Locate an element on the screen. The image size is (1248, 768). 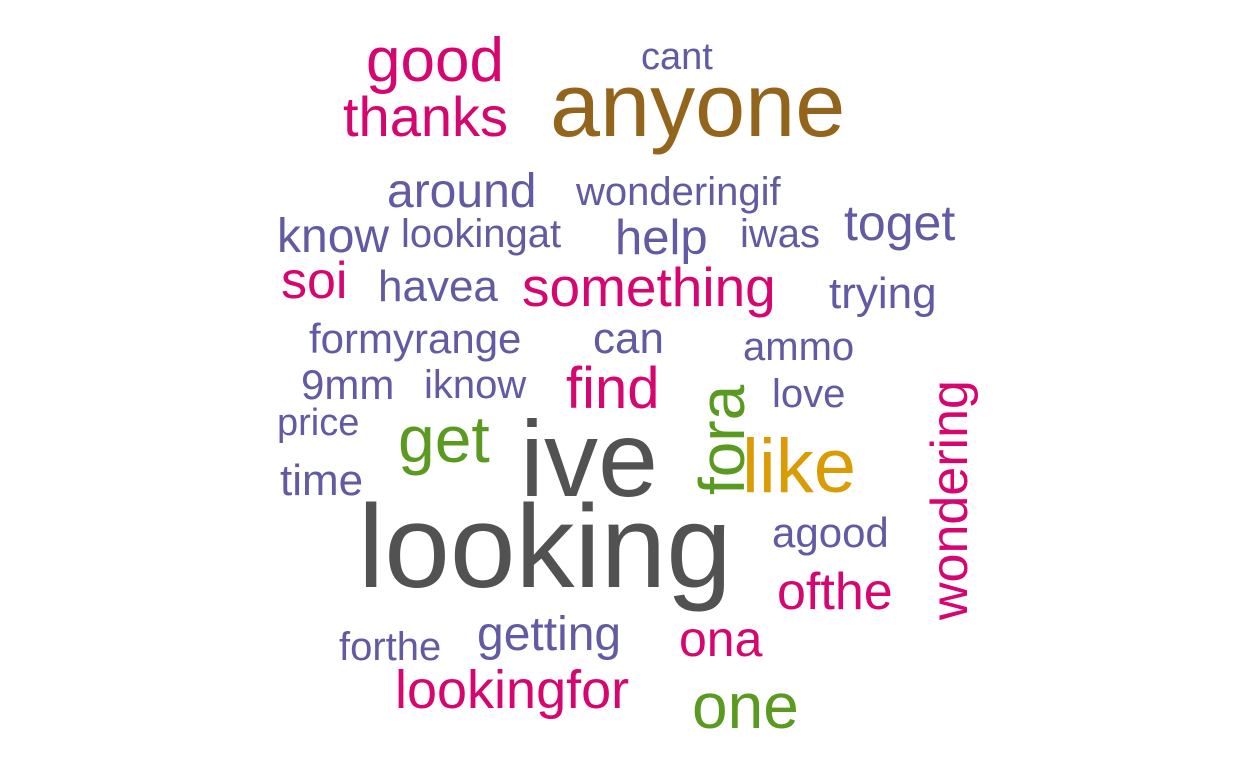
word-around: around is located at coordinates (461, 191).